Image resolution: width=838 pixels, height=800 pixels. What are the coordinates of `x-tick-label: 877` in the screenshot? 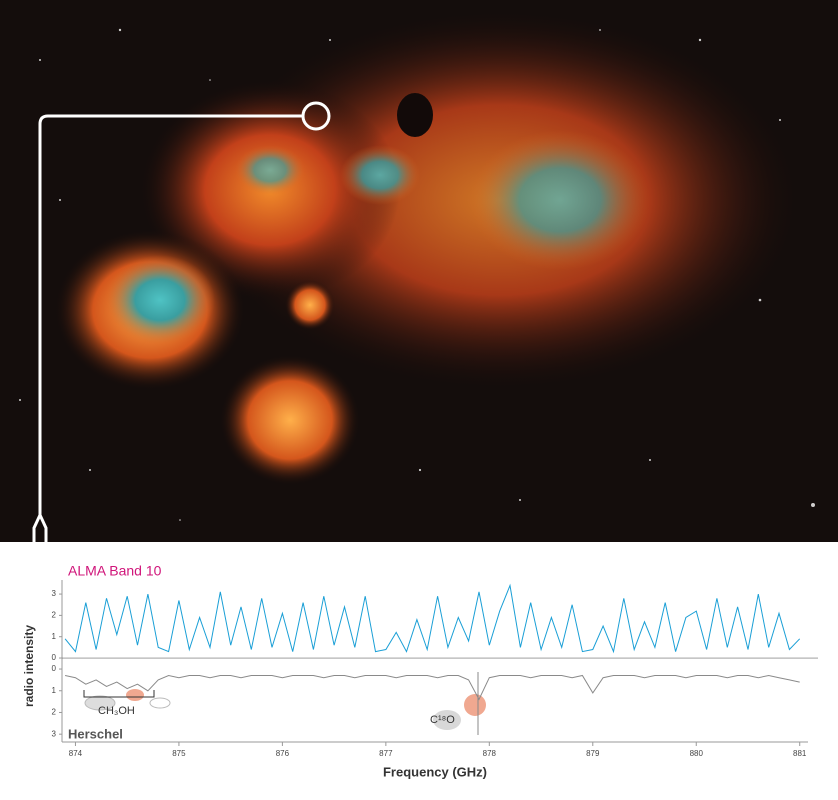 It's located at (386, 753).